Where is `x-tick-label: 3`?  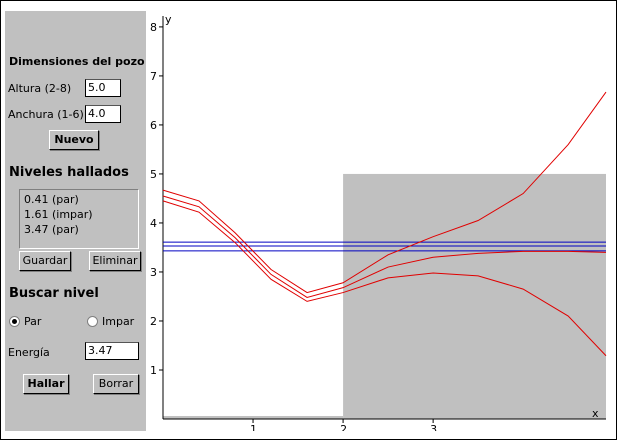
x-tick-label: 3 is located at coordinates (433, 427).